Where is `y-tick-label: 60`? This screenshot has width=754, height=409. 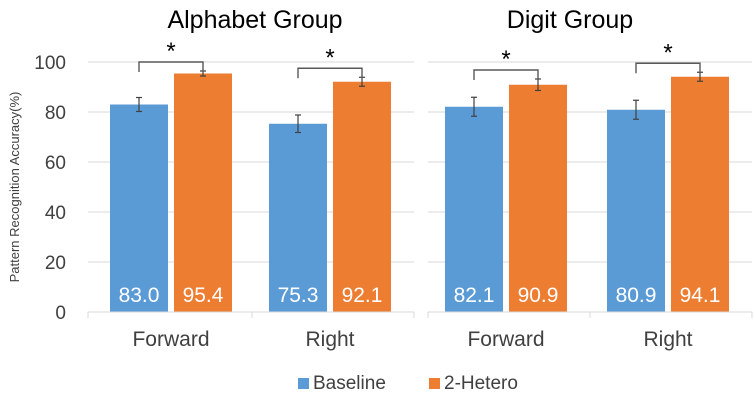 y-tick-label: 60 is located at coordinates (55, 163).